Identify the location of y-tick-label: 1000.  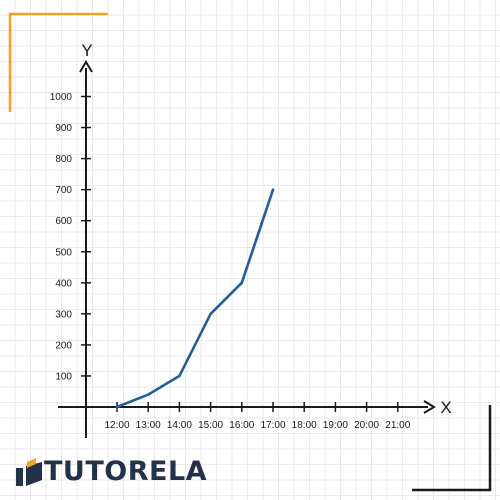
(61, 97).